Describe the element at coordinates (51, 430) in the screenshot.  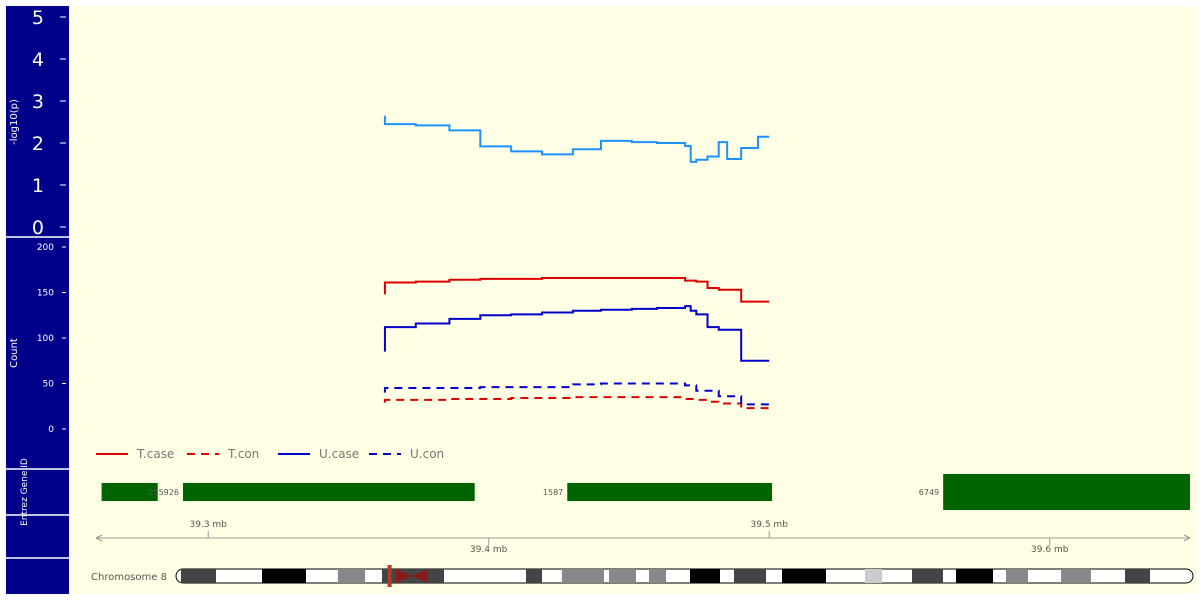
I see `count-y-tick-label: 0` at that location.